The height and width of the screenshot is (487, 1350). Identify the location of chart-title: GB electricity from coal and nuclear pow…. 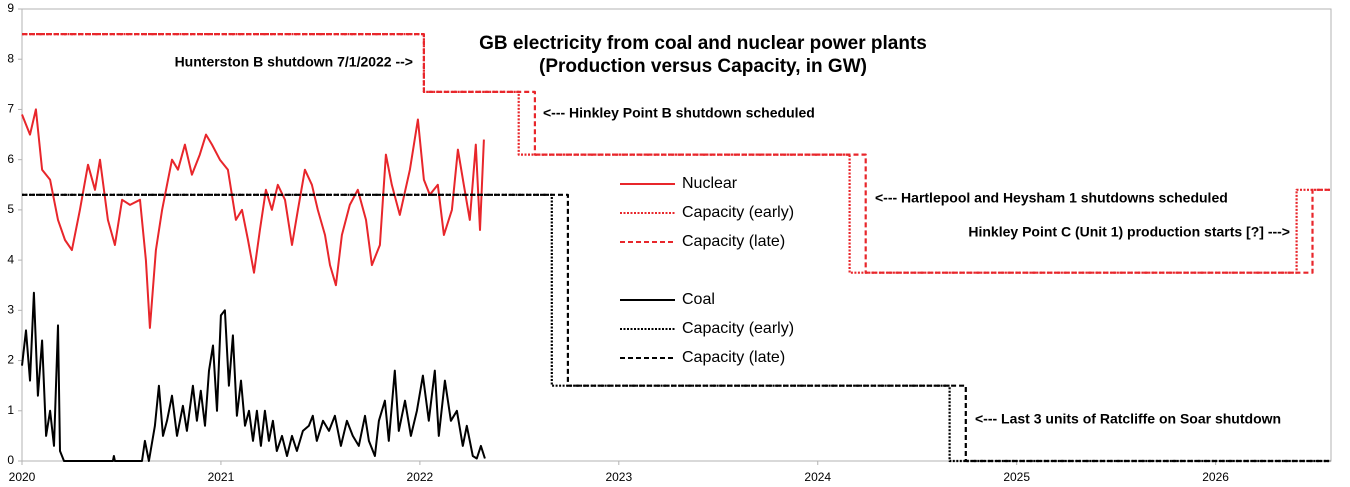
(703, 43).